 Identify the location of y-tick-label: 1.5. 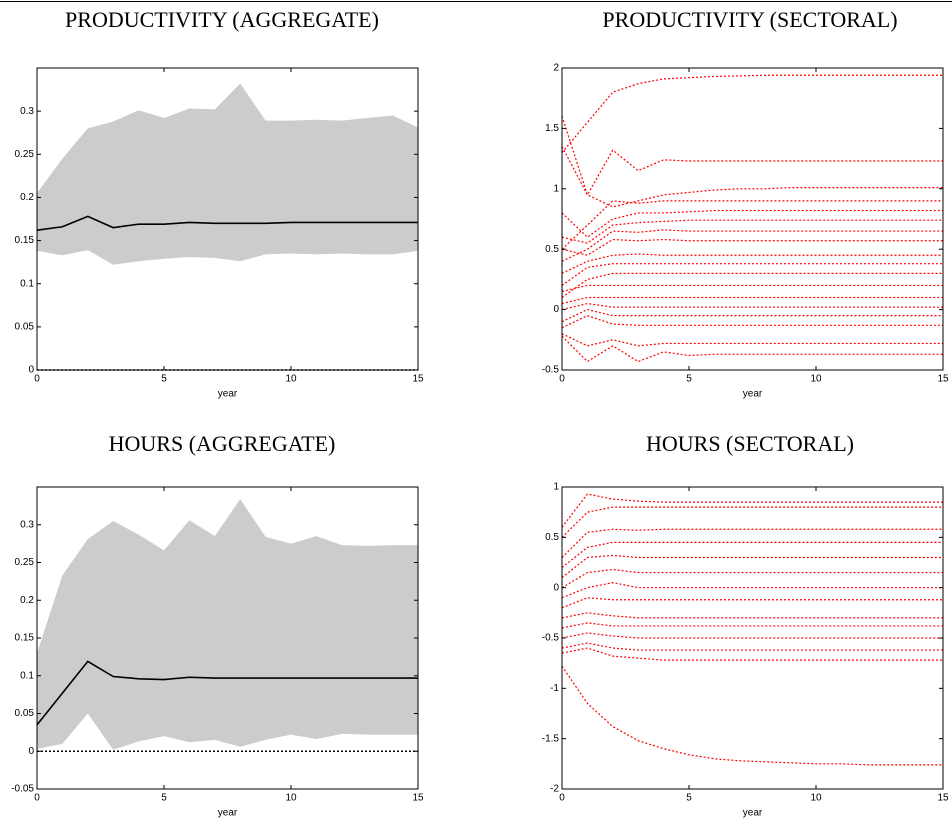
(552, 128).